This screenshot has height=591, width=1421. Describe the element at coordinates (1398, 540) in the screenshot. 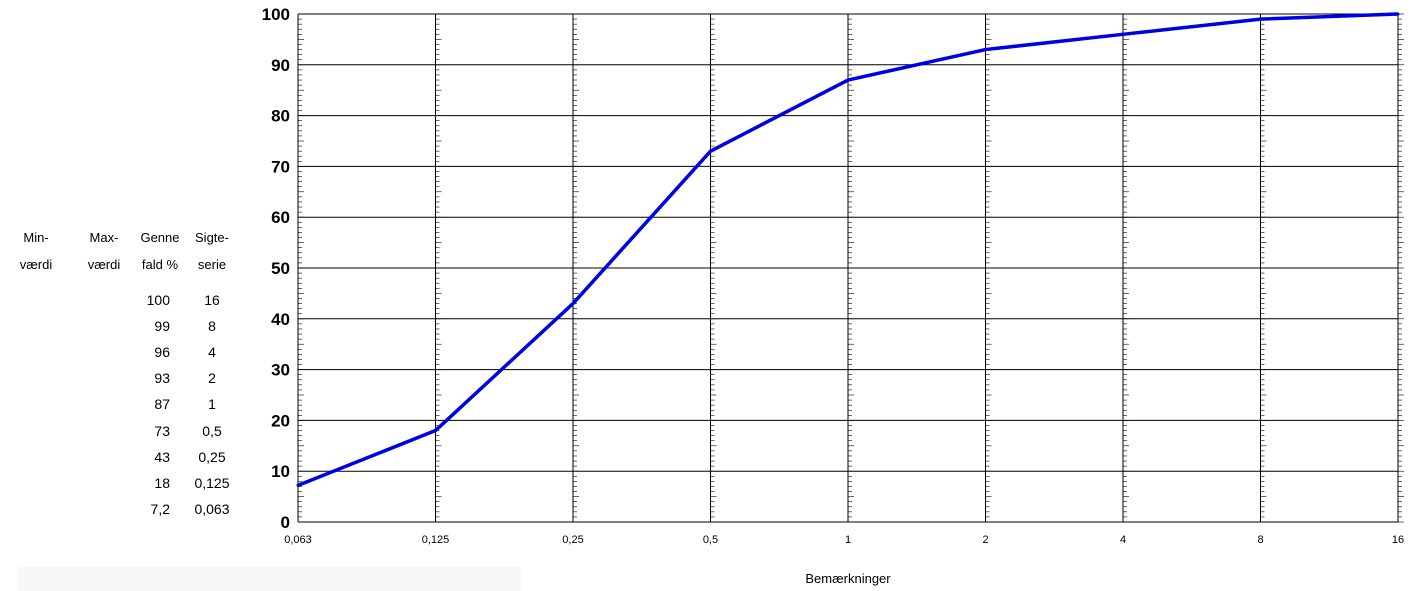

I see `x-tick-label: 16` at that location.